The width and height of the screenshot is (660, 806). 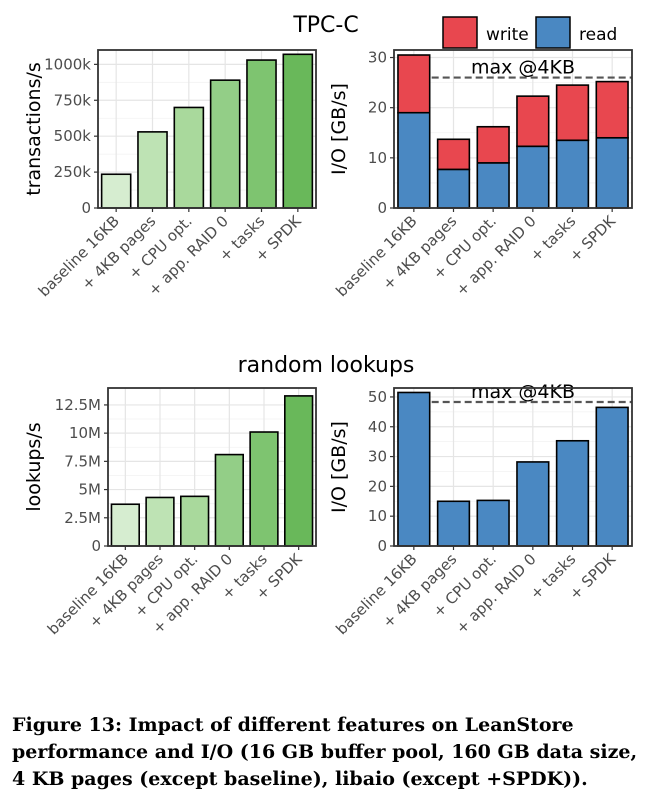 What do you see at coordinates (553, 32) in the screenshot?
I see `legend-swatch-read` at bounding box center [553, 32].